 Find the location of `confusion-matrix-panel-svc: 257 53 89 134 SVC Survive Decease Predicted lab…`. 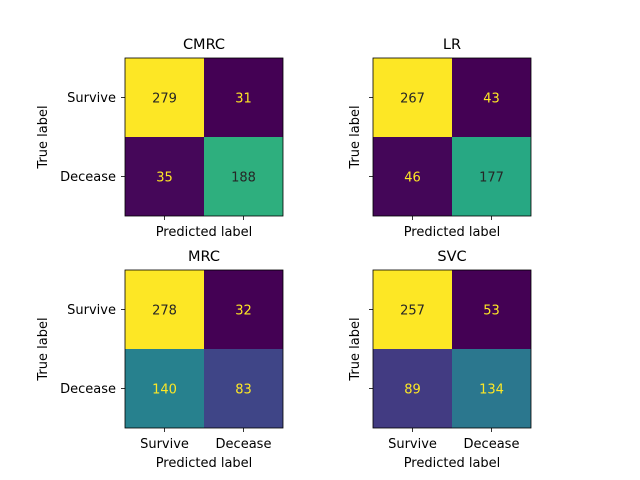

confusion-matrix-panel-svc: 257 53 89 134 SVC Survive Decease Predicted lab… is located at coordinates (440, 360).